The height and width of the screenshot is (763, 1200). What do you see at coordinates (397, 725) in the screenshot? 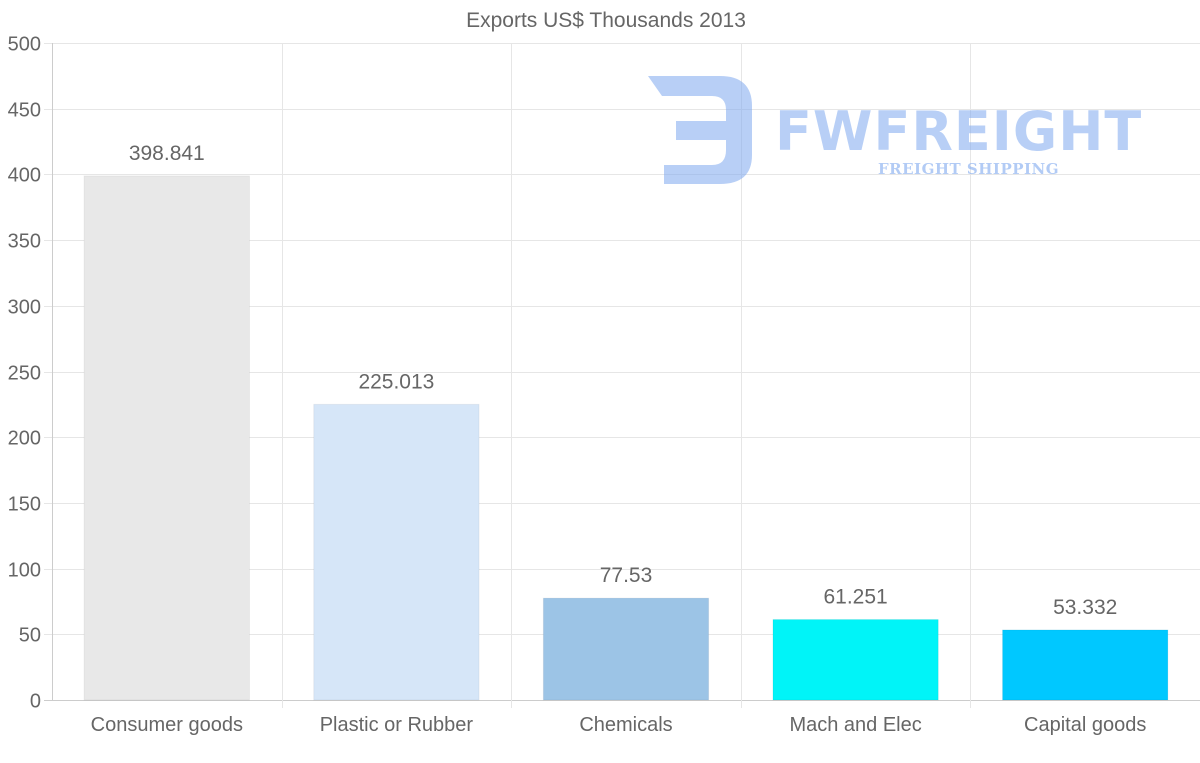
I see `x-tick-label: Plastic or Rubber` at bounding box center [397, 725].